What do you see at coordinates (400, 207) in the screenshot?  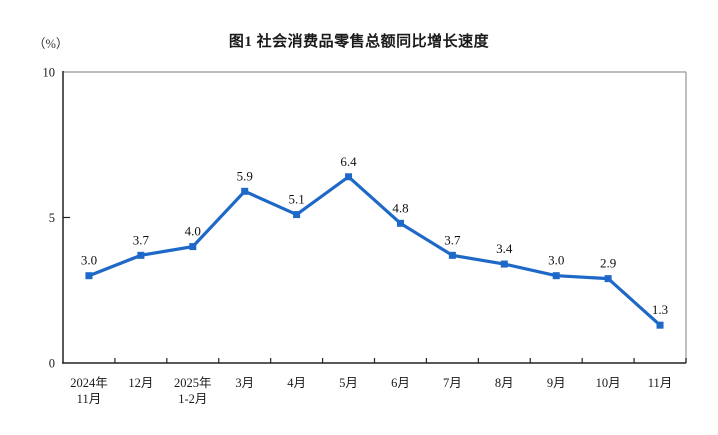 I see `data-point-label: 4.8` at bounding box center [400, 207].